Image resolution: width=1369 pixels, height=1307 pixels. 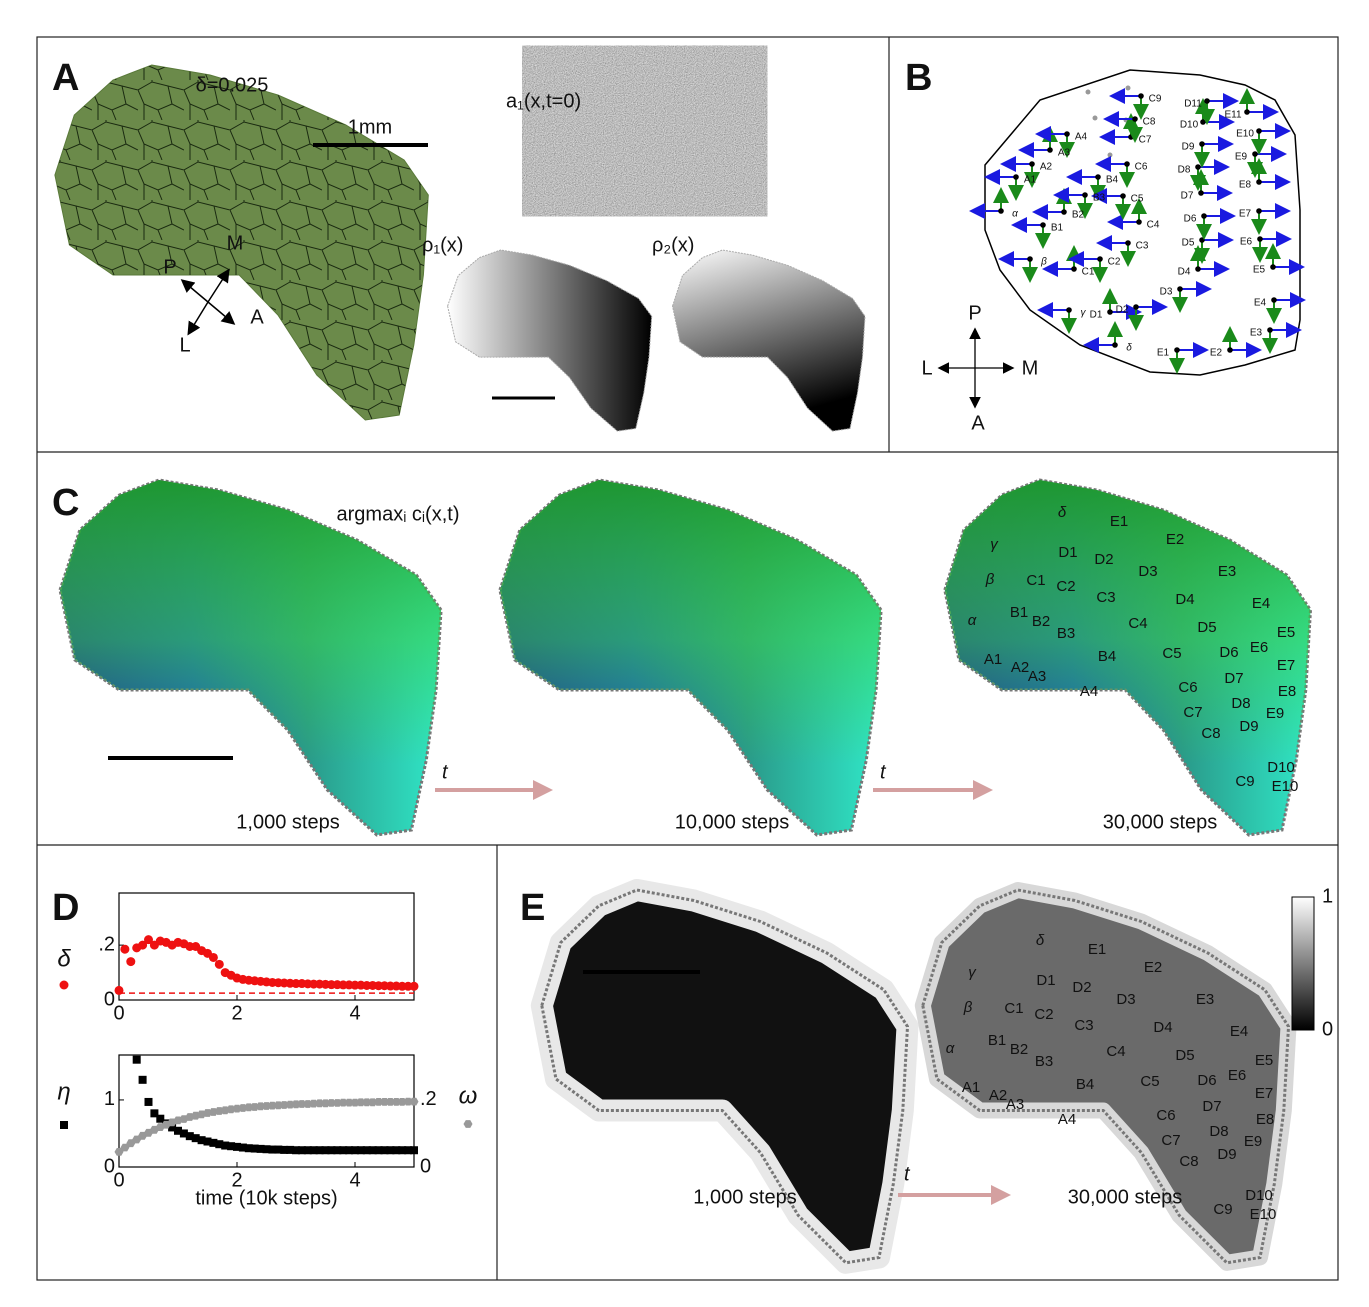 I want to click on x-tick-label: 4, so click(x=354, y=1013).